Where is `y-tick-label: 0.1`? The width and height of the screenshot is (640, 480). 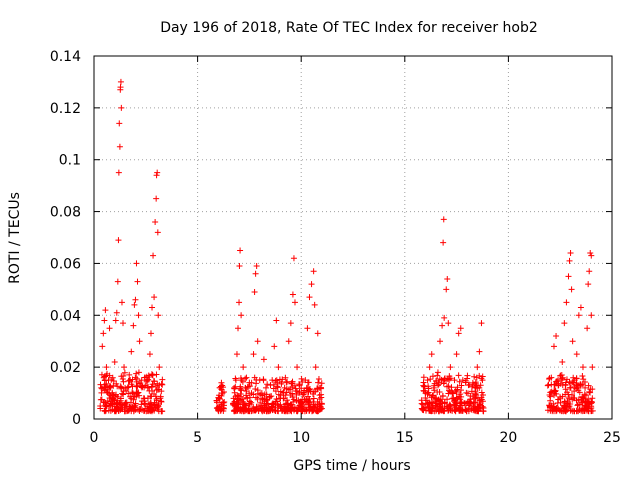
y-tick-label: 0.1 is located at coordinates (70, 161).